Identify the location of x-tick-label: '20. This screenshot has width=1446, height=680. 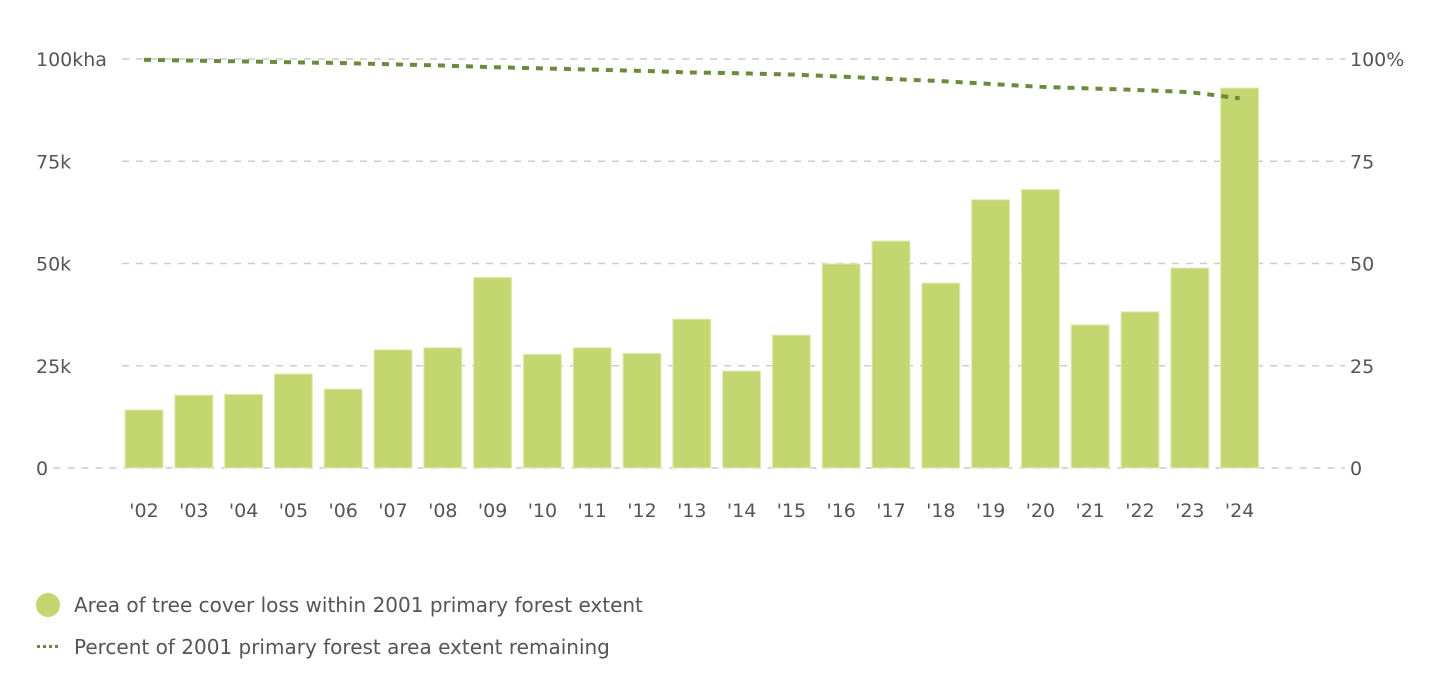
(1040, 511).